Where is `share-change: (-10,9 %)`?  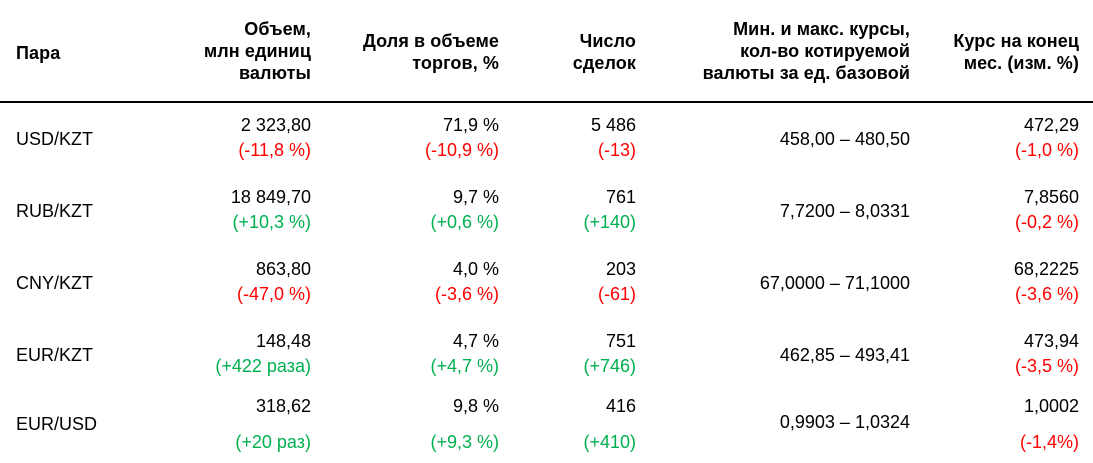 share-change: (-10,9 %) is located at coordinates (461, 150).